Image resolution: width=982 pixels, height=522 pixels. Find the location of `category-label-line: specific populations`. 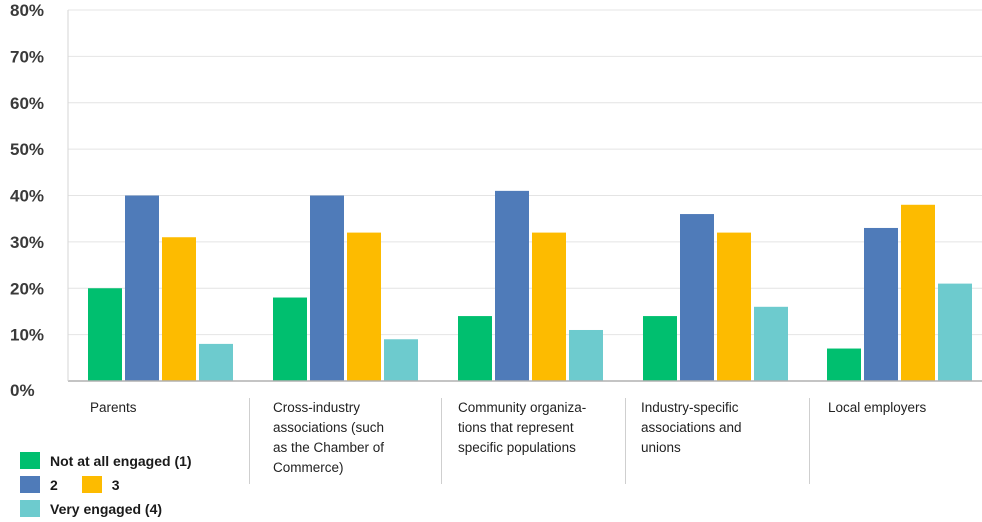

category-label-line: specific populations is located at coordinates (517, 447).